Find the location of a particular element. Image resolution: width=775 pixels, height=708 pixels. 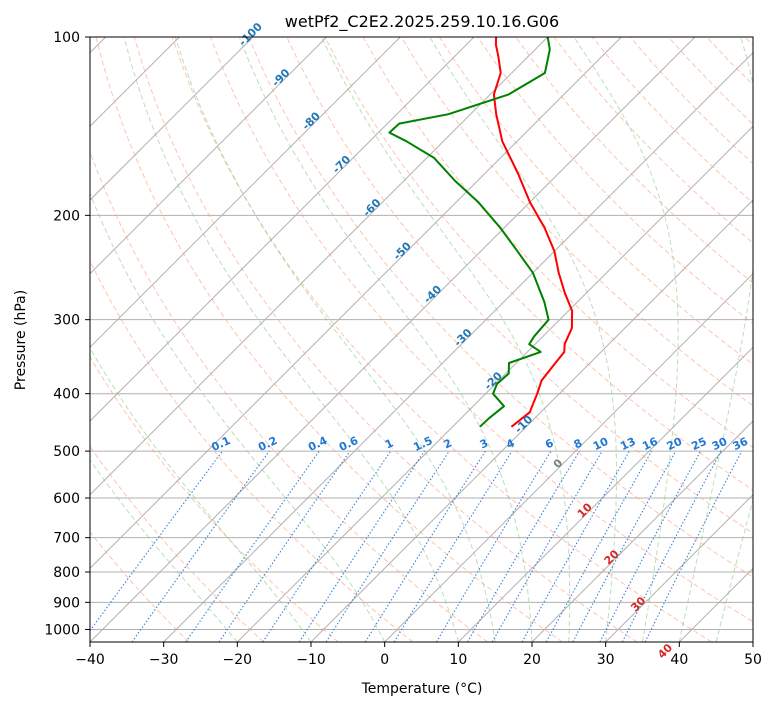

y-tick-label: 500 is located at coordinates (66, 452).